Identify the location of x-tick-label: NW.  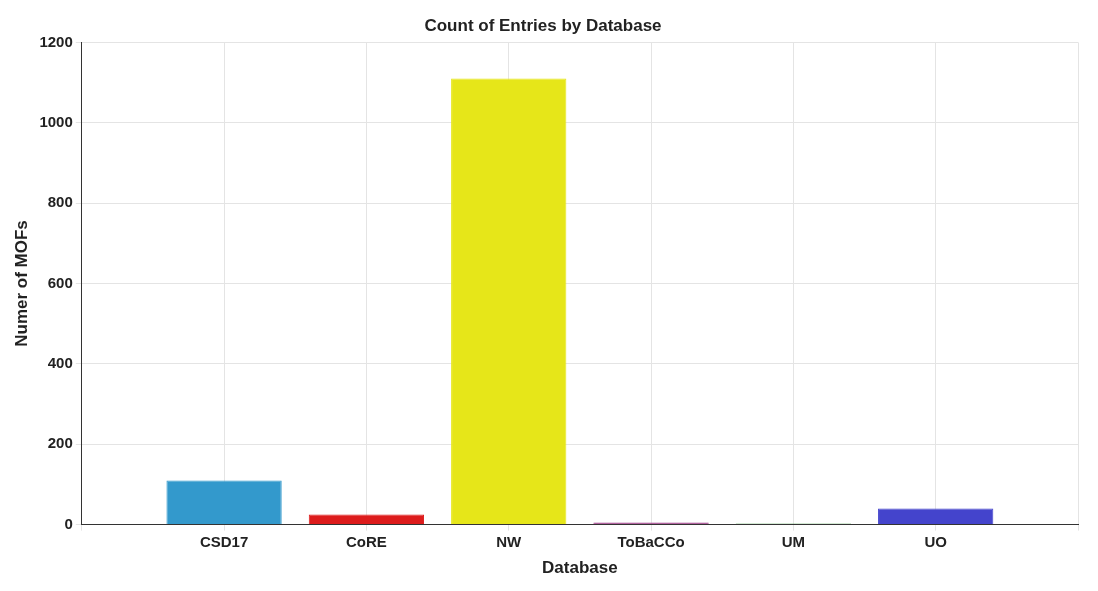
(509, 541).